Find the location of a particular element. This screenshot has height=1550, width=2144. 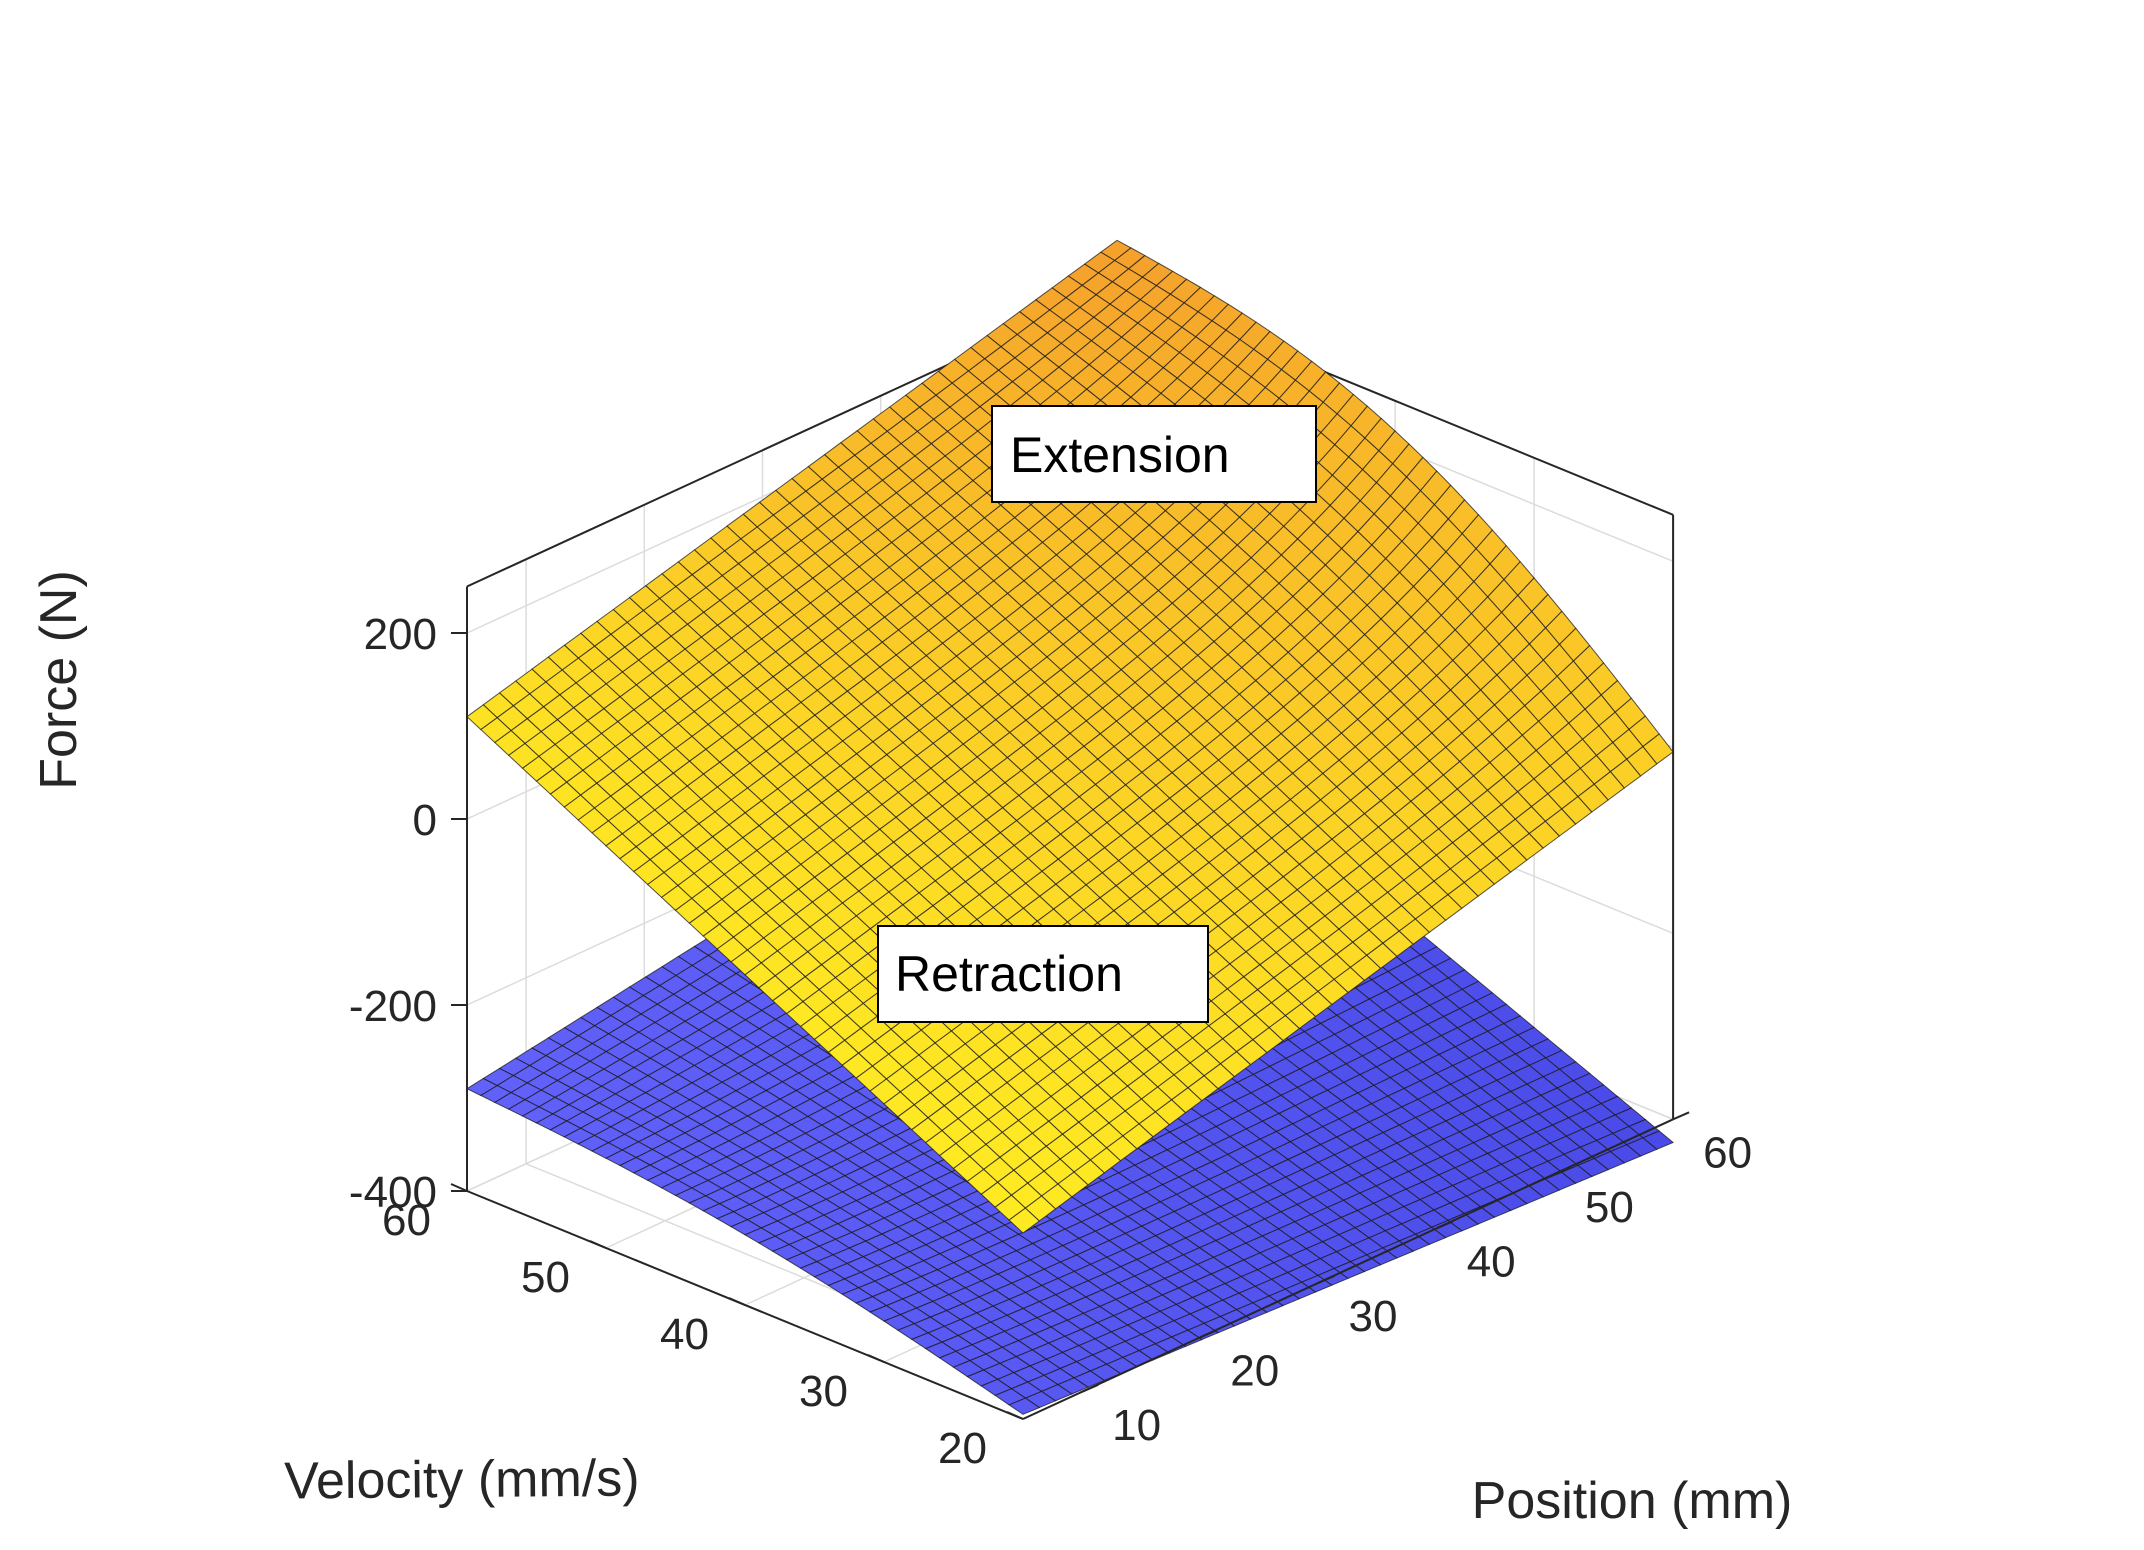

z-tick-label: -200 is located at coordinates (393, 1006).